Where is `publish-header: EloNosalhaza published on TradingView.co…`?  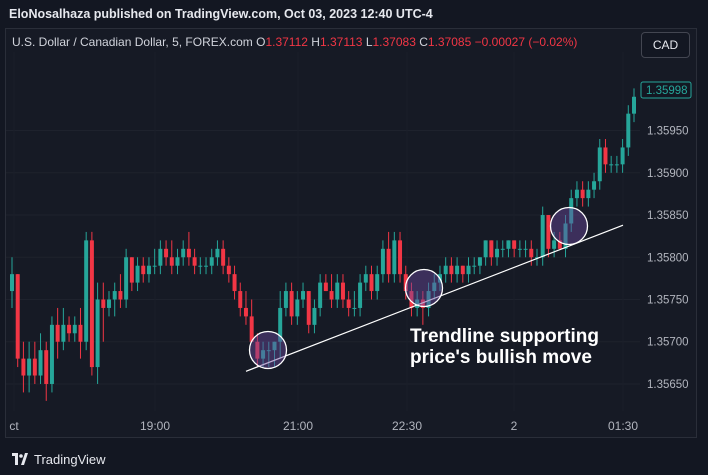
publish-header: EloNosalhaza published on TradingView.co… is located at coordinates (354, 14).